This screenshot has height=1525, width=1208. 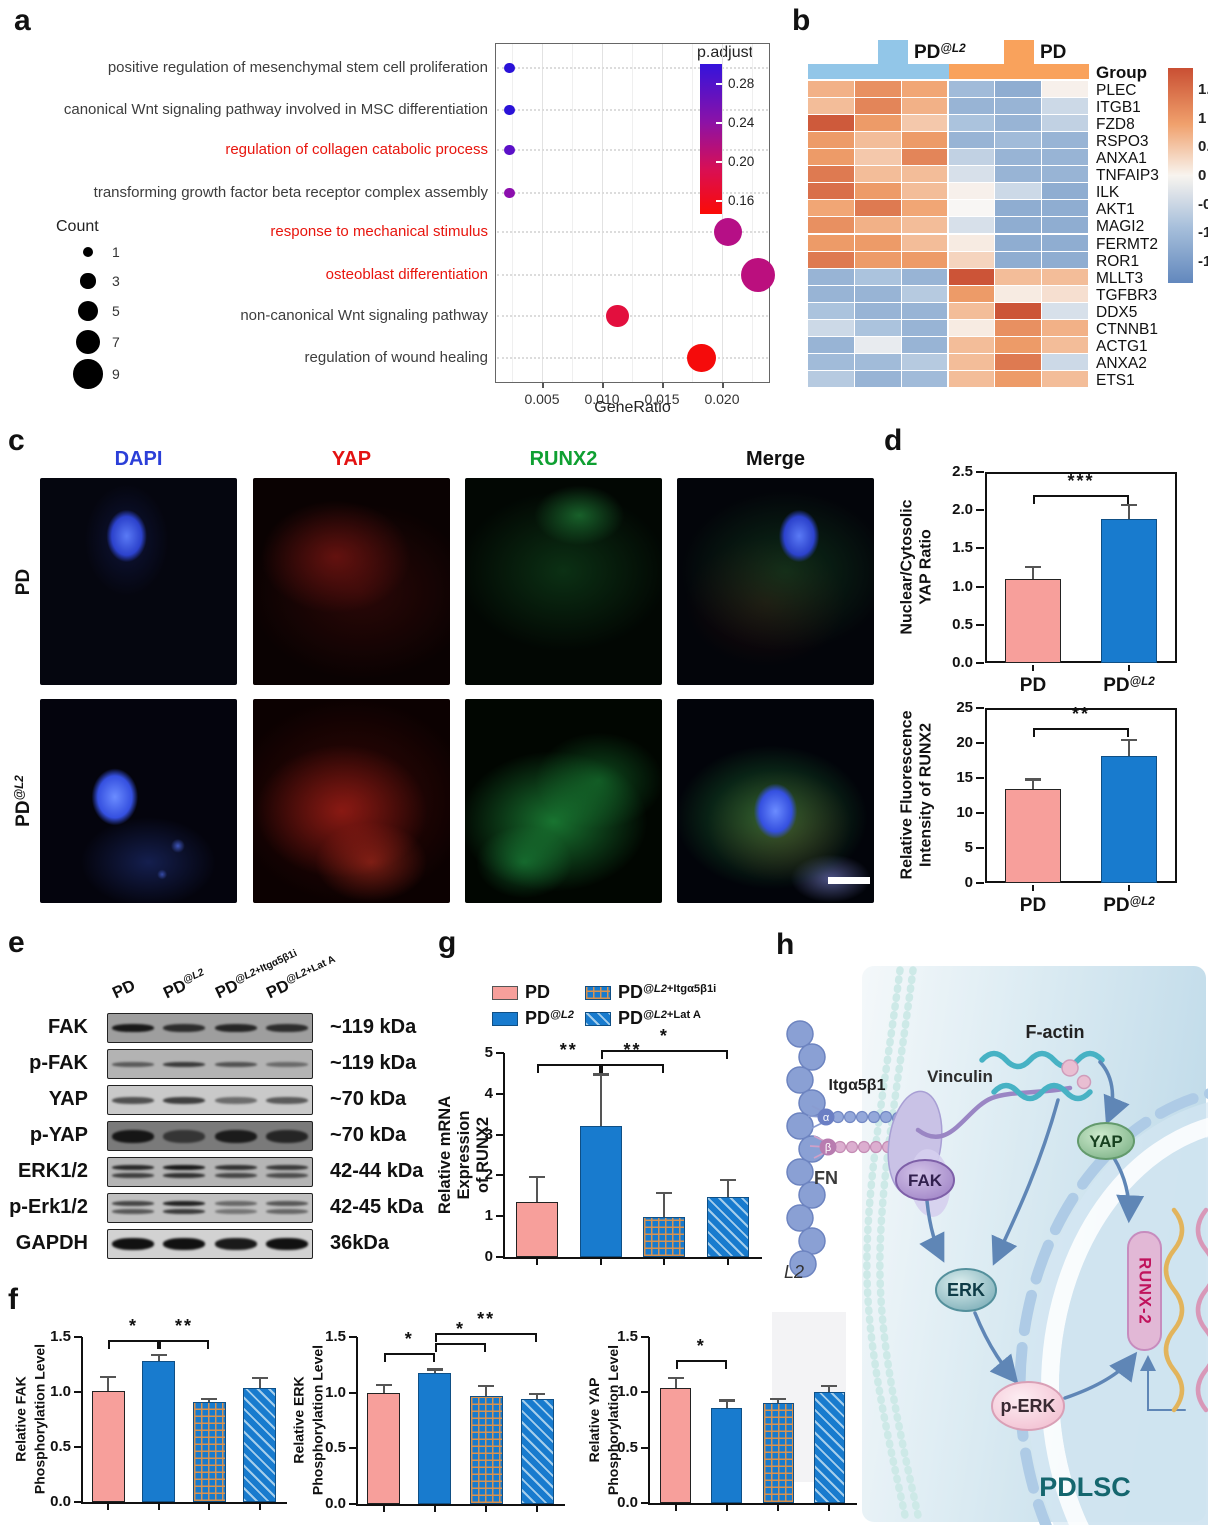 What do you see at coordinates (925, 1180) in the screenshot?
I see `fak-node` at bounding box center [925, 1180].